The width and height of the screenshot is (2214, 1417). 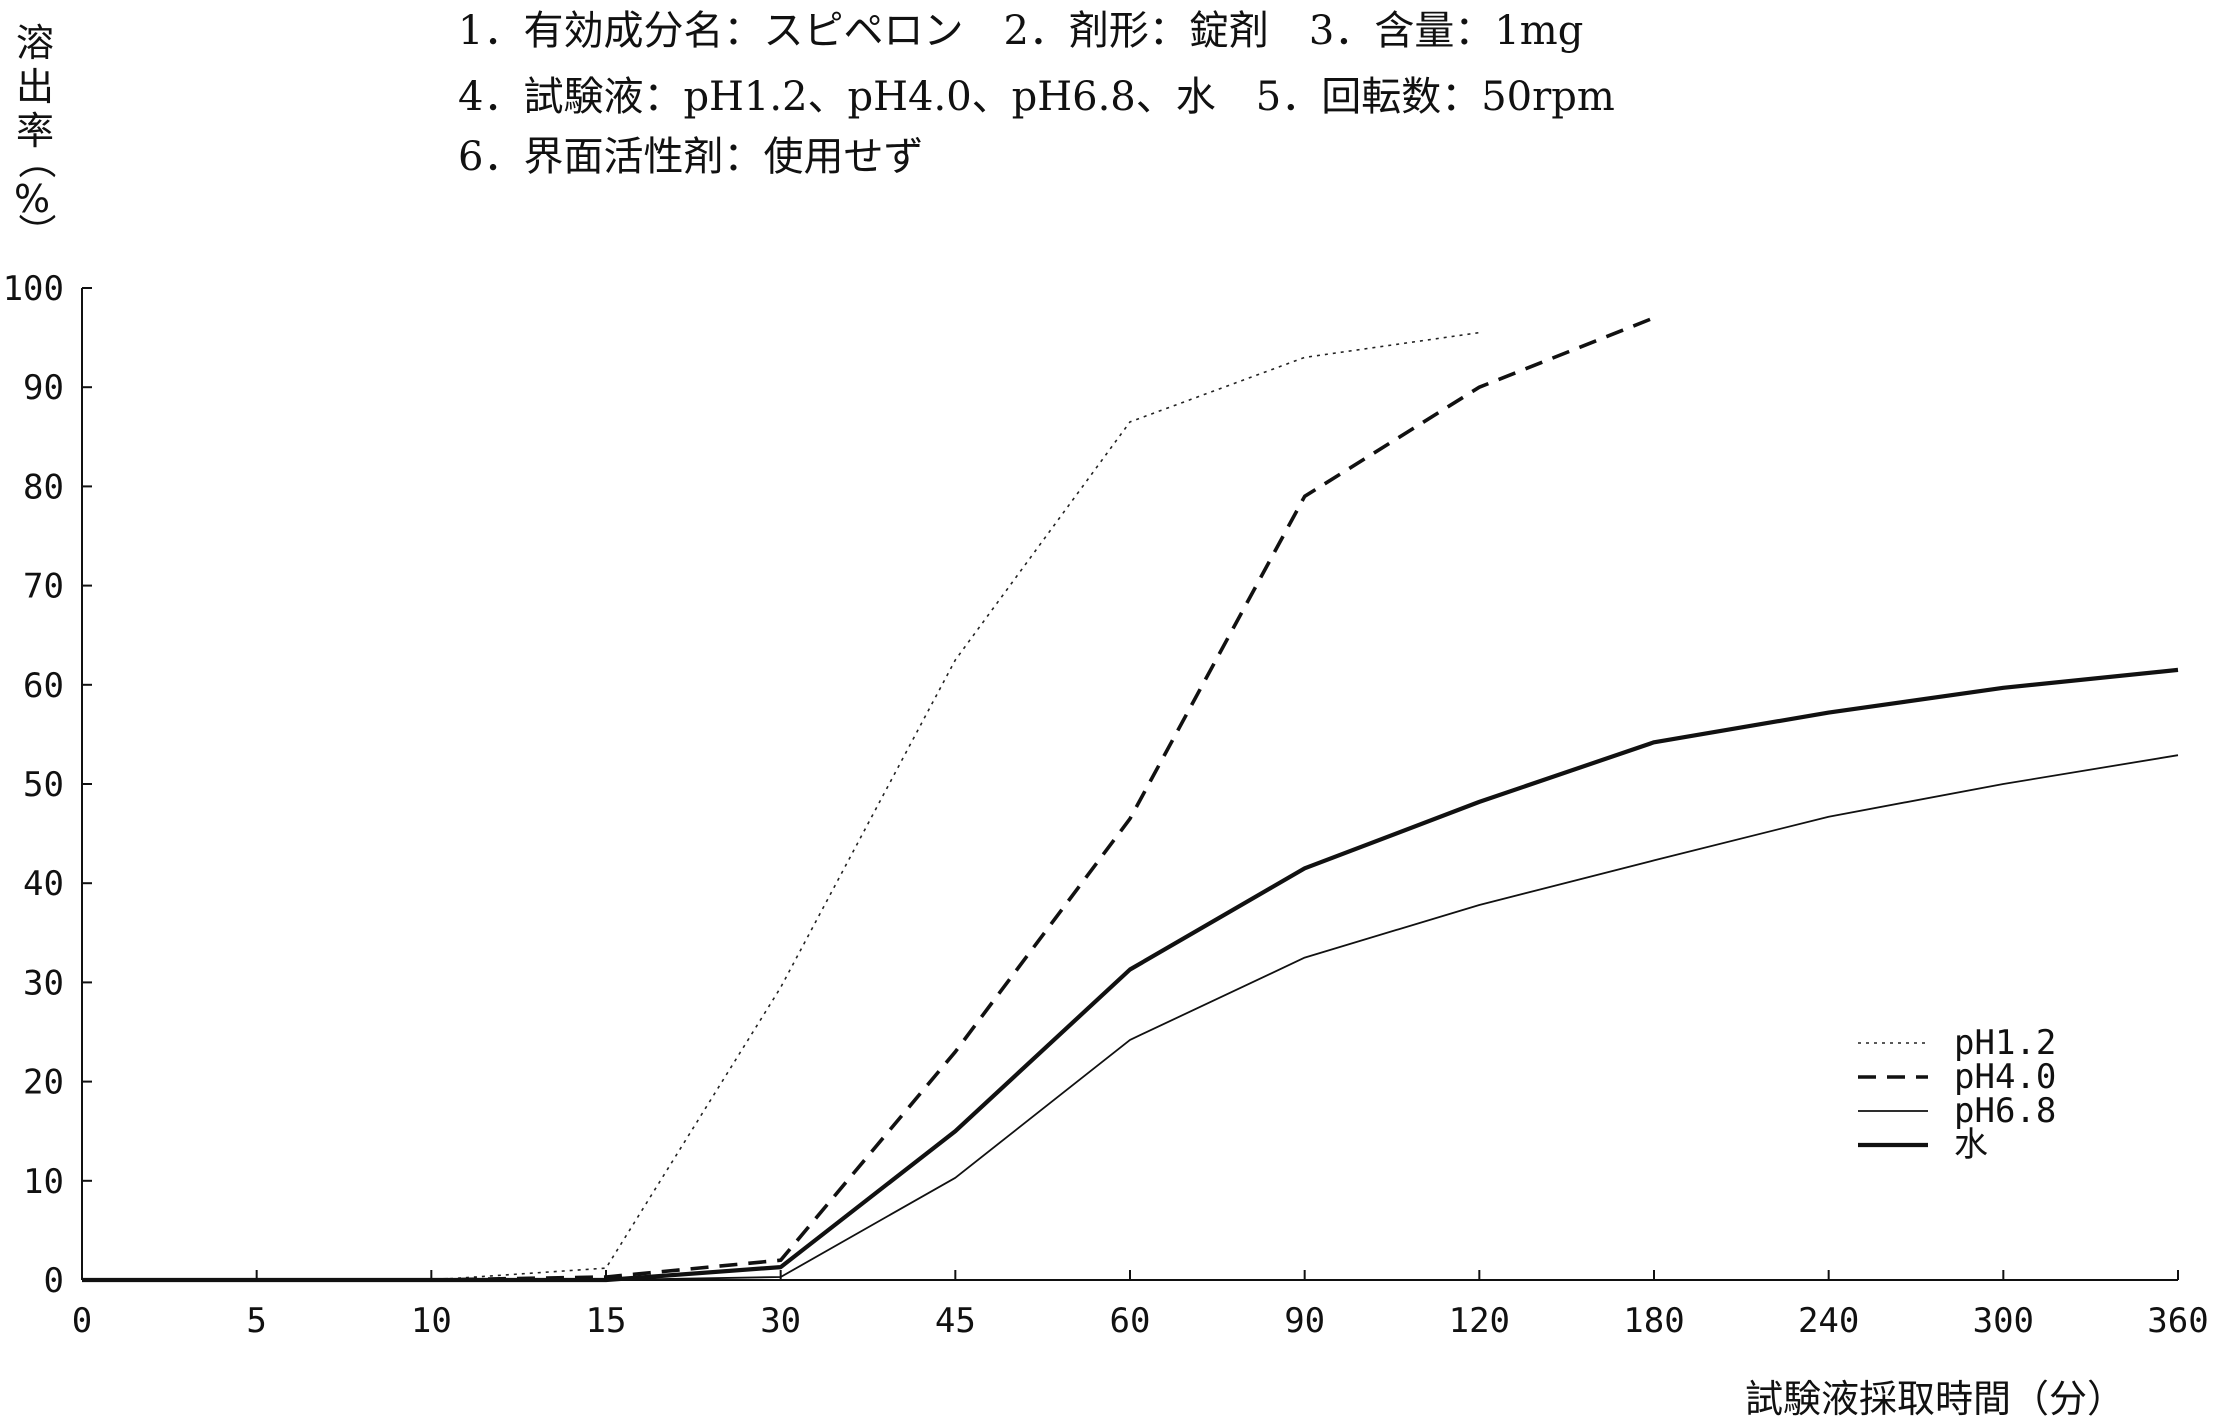 What do you see at coordinates (955, 1321) in the screenshot?
I see `x-tick-label: 45` at bounding box center [955, 1321].